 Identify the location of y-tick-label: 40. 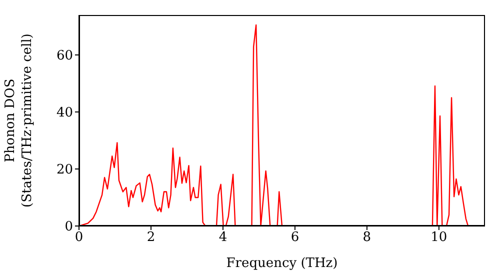
(64, 113).